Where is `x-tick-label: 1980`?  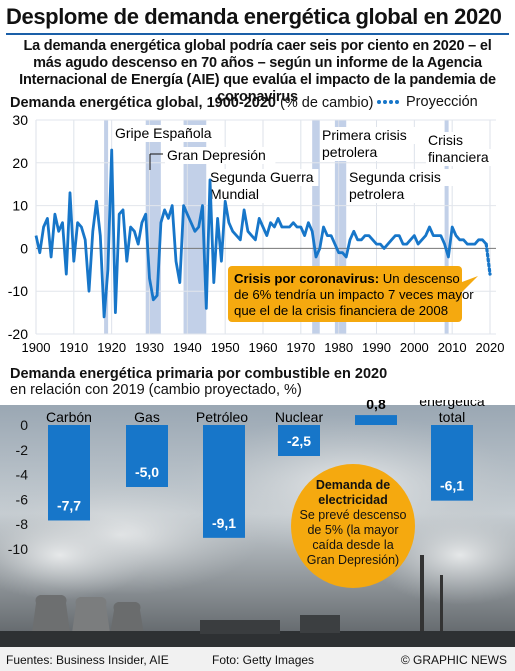 x-tick-label: 1980 is located at coordinates (338, 347).